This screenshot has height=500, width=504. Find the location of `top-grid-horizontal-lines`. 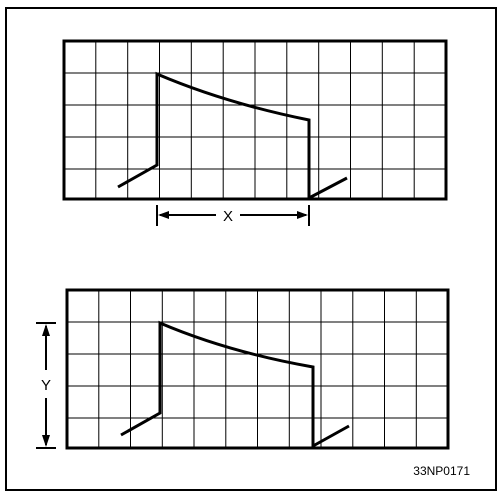

top-grid-horizontal-lines is located at coordinates (255, 121).